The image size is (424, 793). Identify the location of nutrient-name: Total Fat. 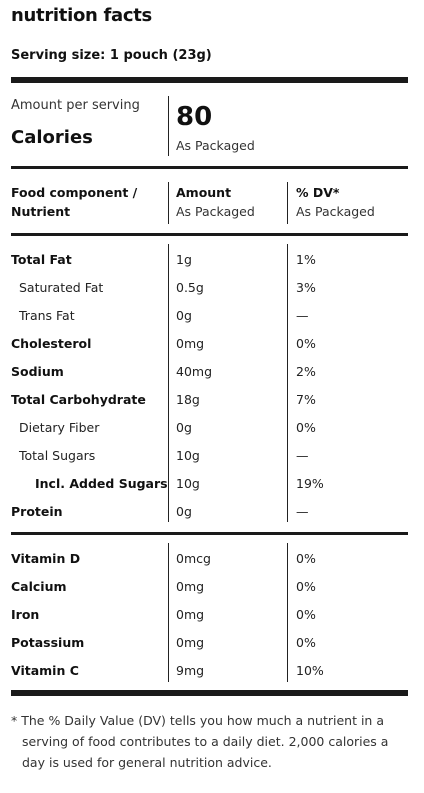
(41, 259).